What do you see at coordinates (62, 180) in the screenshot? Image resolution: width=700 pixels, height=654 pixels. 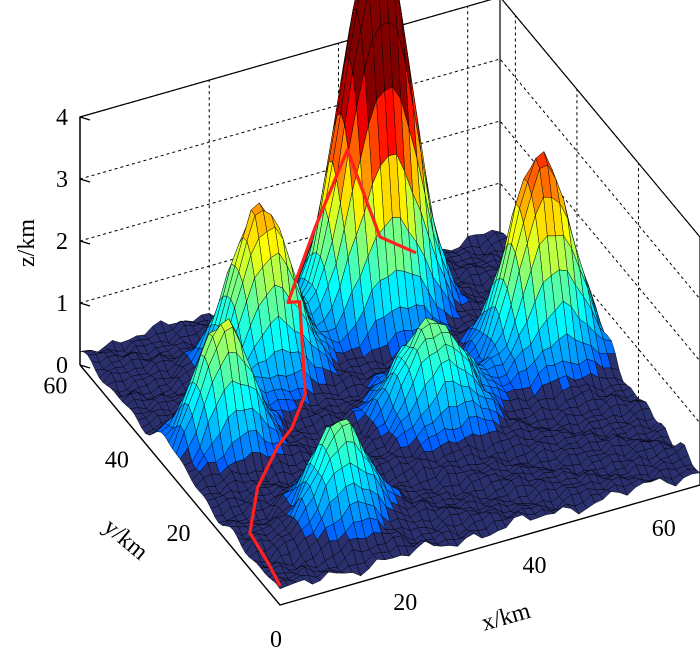 I see `z-tick-label: 3` at bounding box center [62, 180].